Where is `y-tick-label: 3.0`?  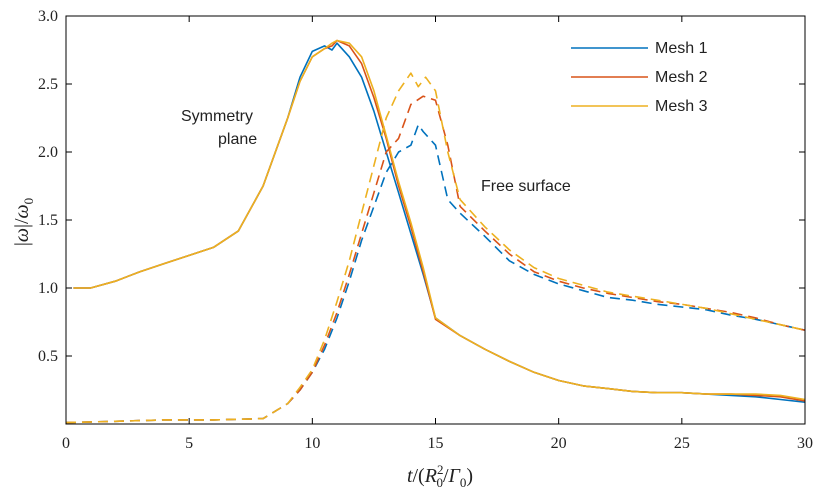
y-tick-label: 3.0 is located at coordinates (48, 16).